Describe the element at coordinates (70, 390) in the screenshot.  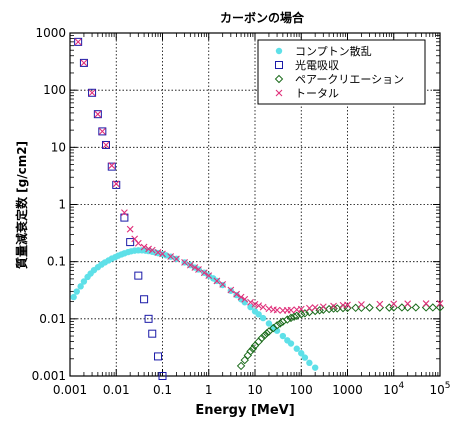
I see `x-tick-label: 0.001` at that location.